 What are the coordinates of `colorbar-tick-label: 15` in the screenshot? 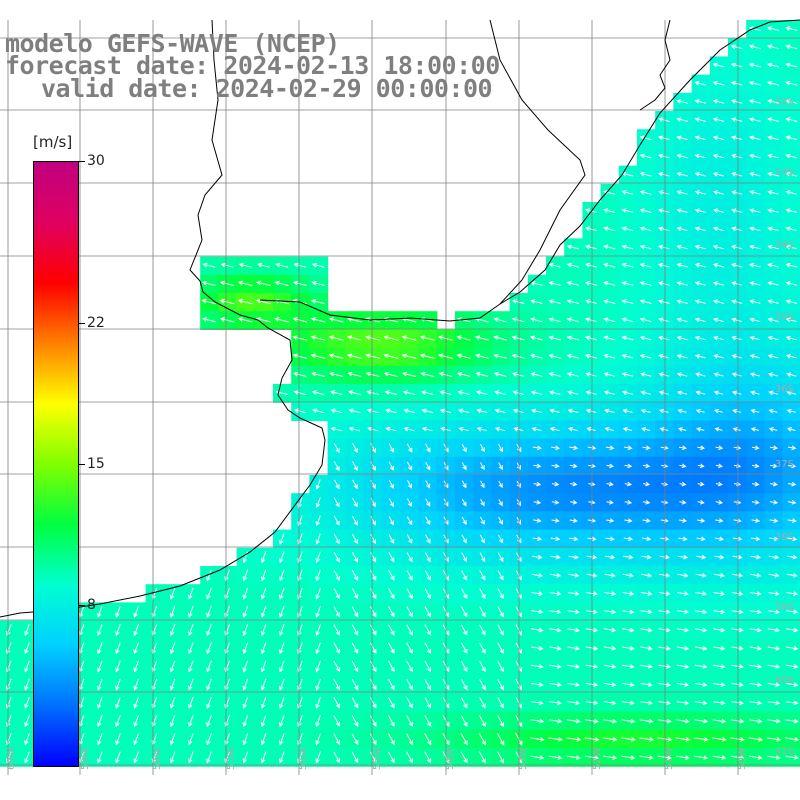 It's located at (96, 464).